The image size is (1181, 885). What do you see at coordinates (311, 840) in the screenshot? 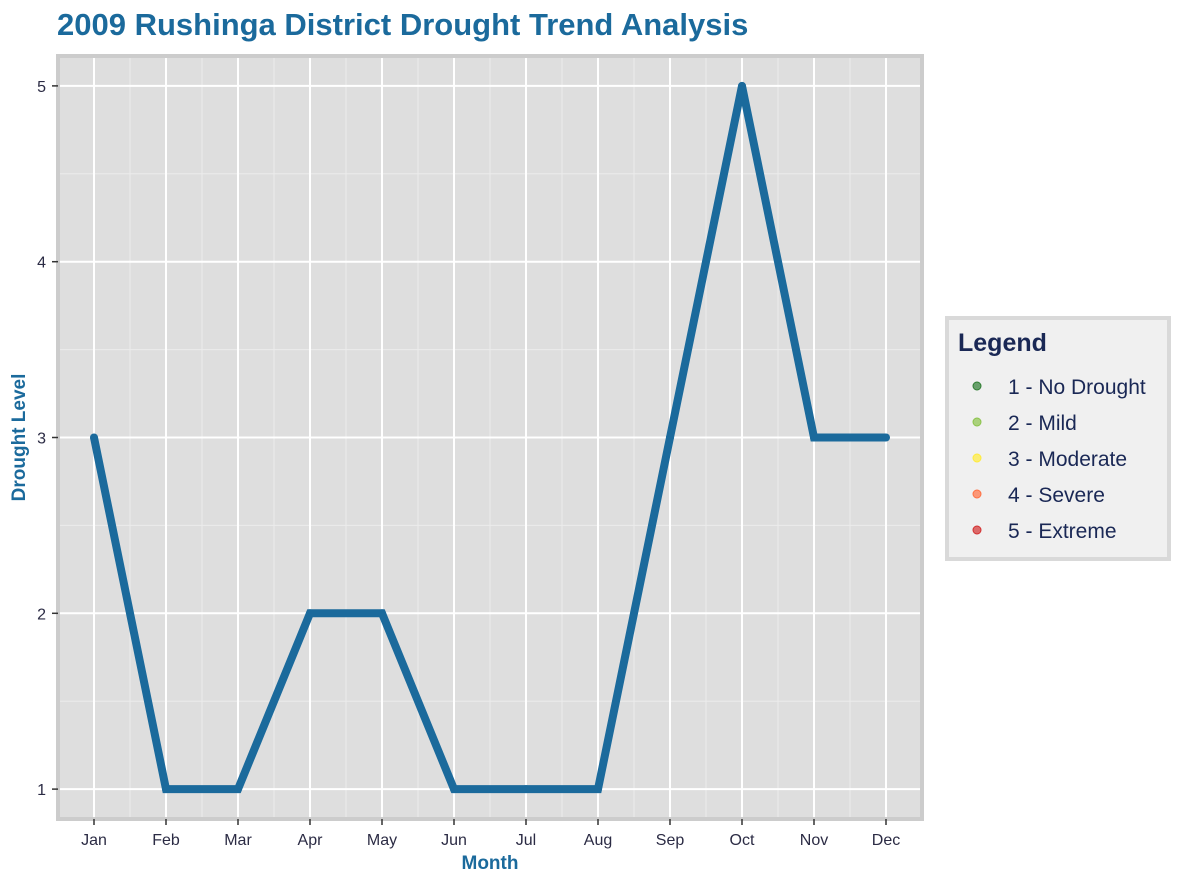
I see `x-tick-label: Apr` at bounding box center [311, 840].